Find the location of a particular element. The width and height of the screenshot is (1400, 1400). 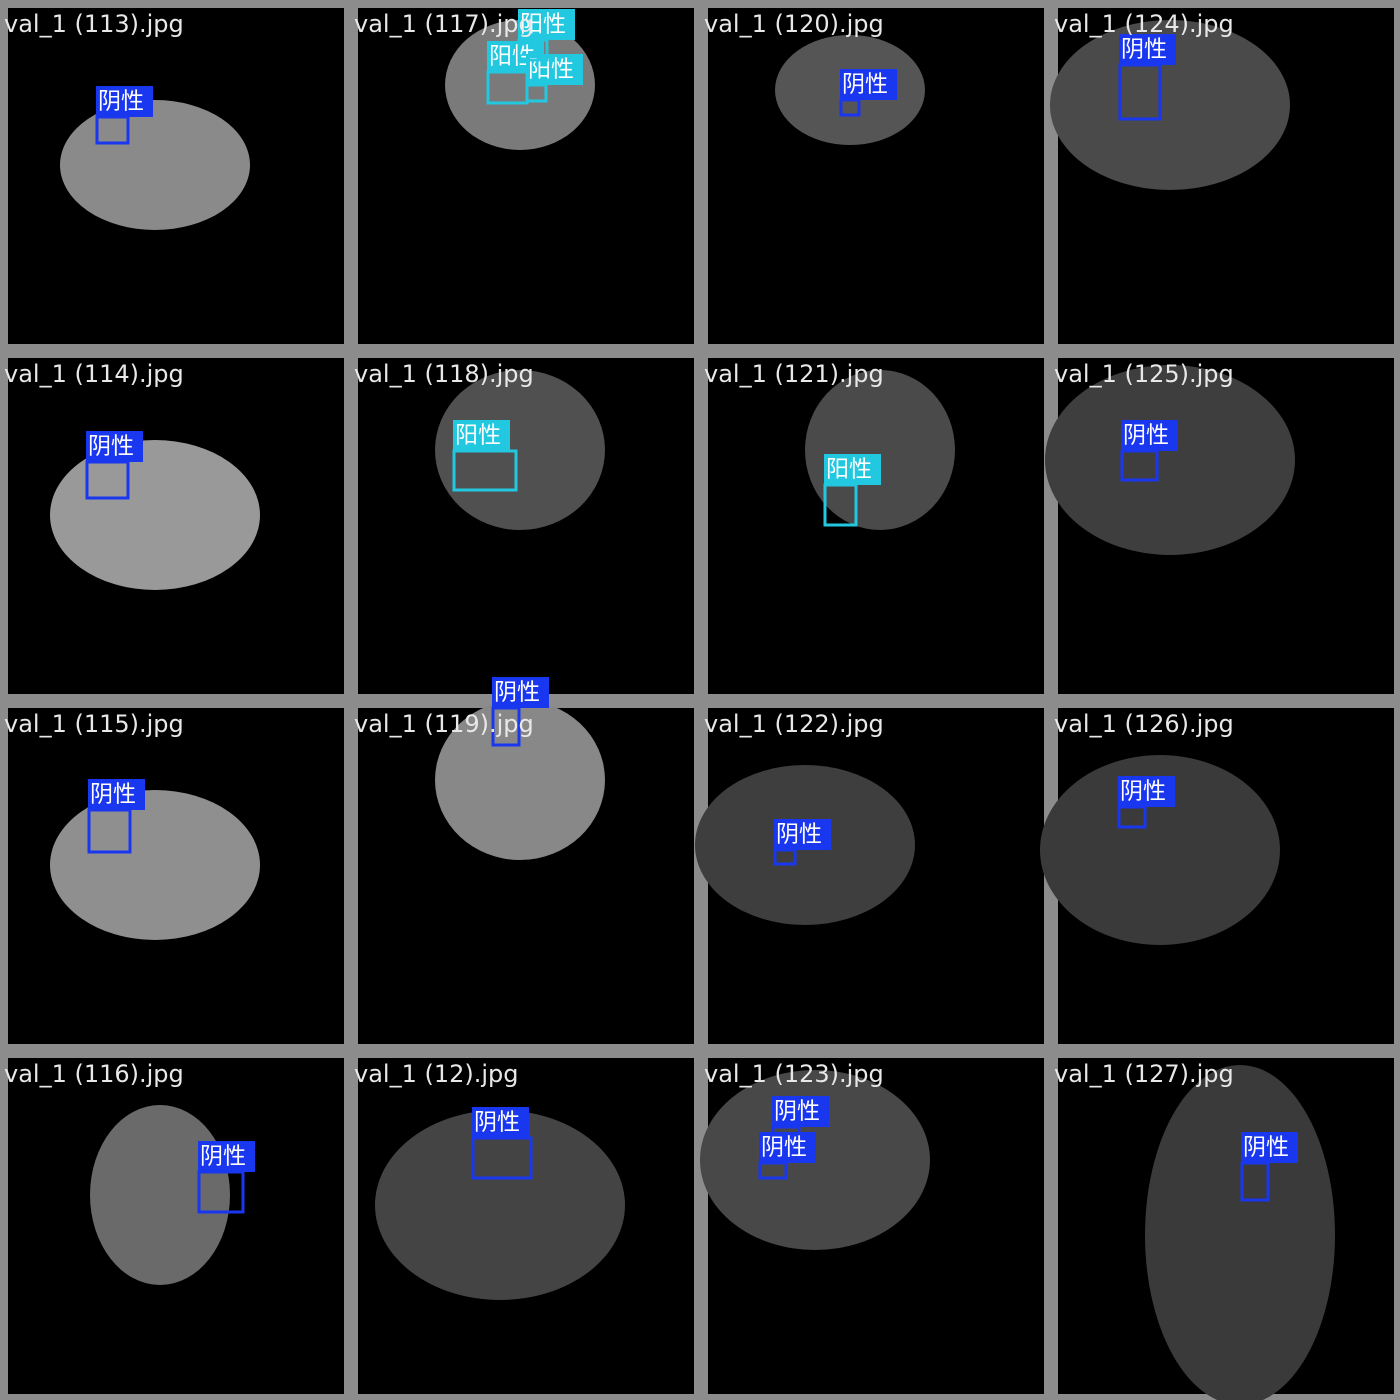

tile: 阴性 val_1 (127).jpg is located at coordinates (1225, 1225).